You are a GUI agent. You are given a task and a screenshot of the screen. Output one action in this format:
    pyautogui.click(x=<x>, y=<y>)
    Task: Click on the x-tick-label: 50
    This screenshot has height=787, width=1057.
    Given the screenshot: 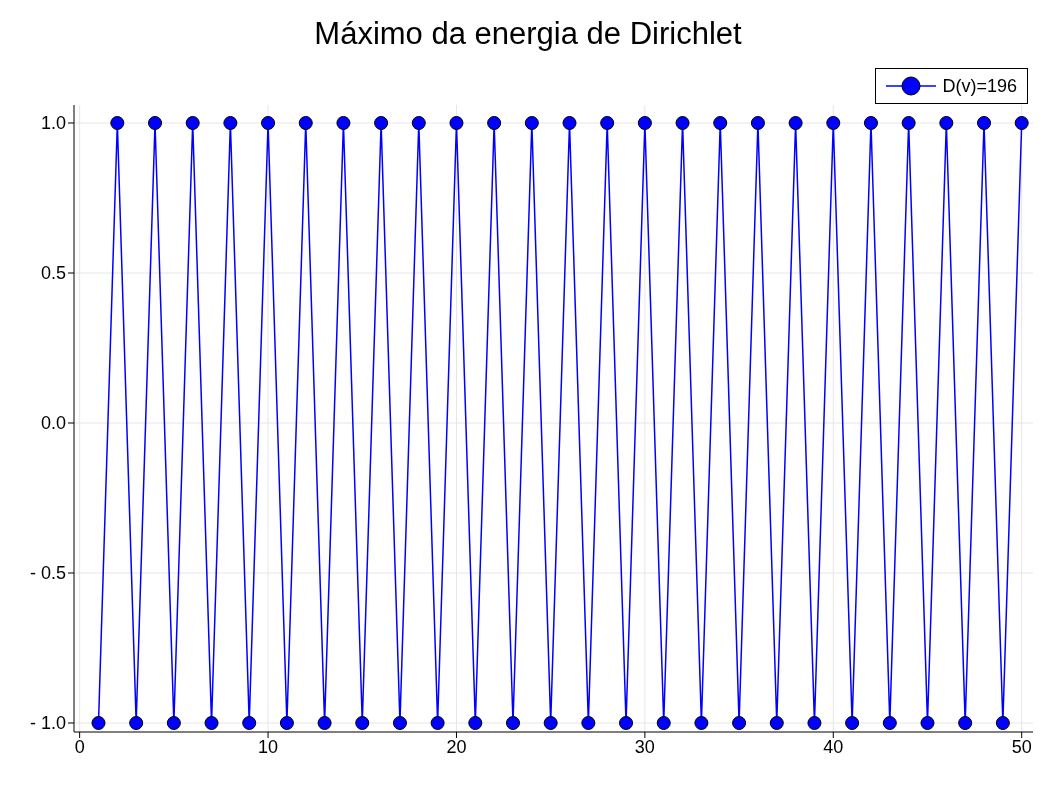 What is the action you would take?
    pyautogui.click(x=1021, y=746)
    